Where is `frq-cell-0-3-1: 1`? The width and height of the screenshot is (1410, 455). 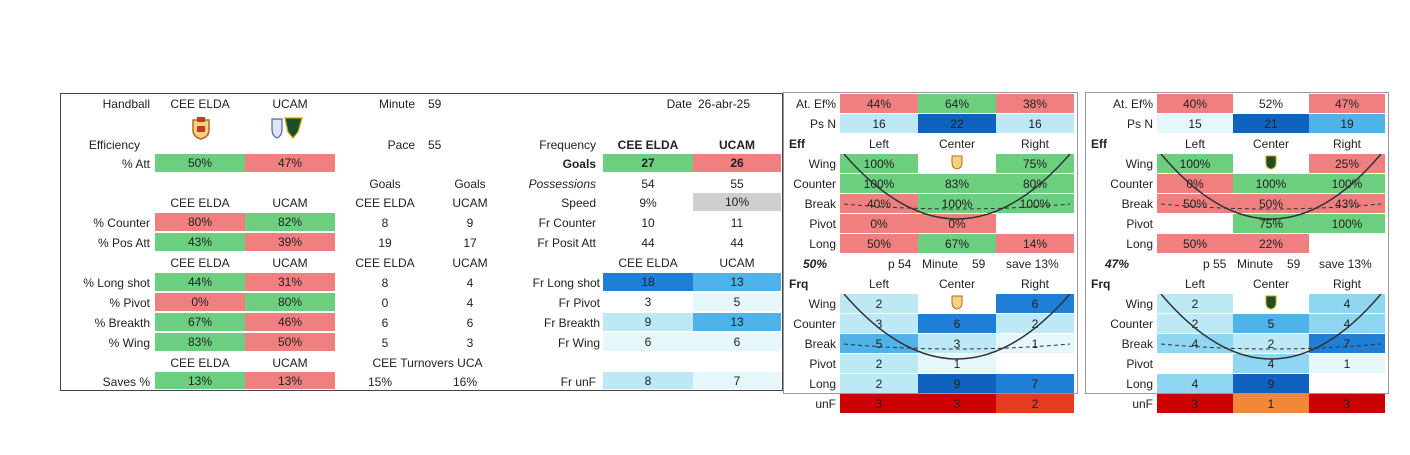
frq-cell-0-3-1: 1 is located at coordinates (957, 363).